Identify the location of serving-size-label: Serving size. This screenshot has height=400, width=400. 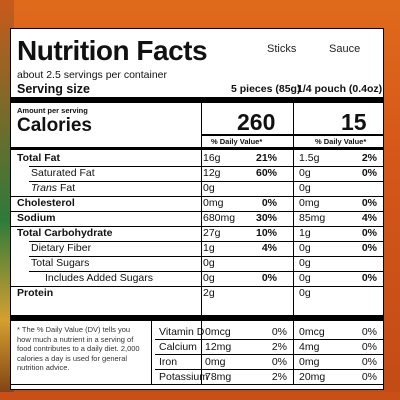
(53, 89).